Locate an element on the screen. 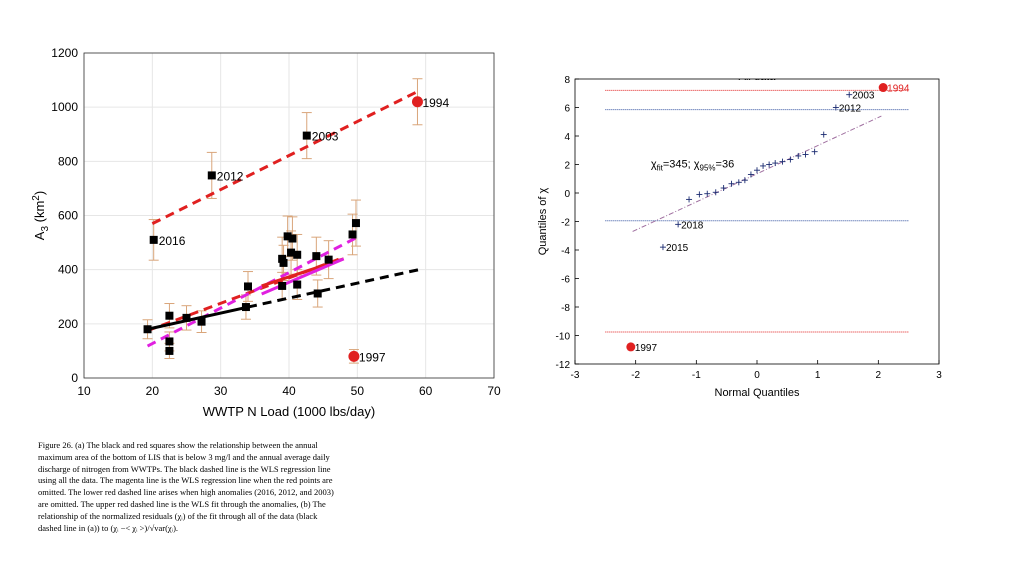  y-tick-label: 1200 is located at coordinates (64, 53).